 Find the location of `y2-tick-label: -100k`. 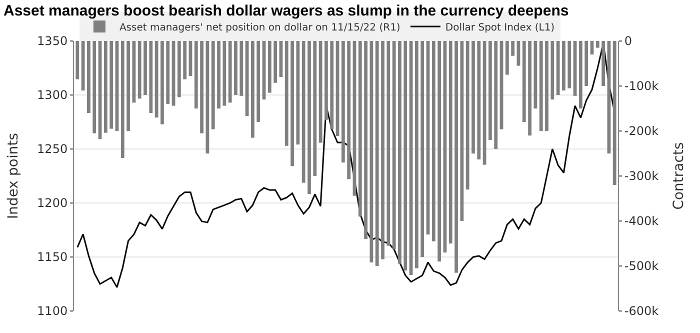

y2-tick-label: -100k is located at coordinates (641, 86).